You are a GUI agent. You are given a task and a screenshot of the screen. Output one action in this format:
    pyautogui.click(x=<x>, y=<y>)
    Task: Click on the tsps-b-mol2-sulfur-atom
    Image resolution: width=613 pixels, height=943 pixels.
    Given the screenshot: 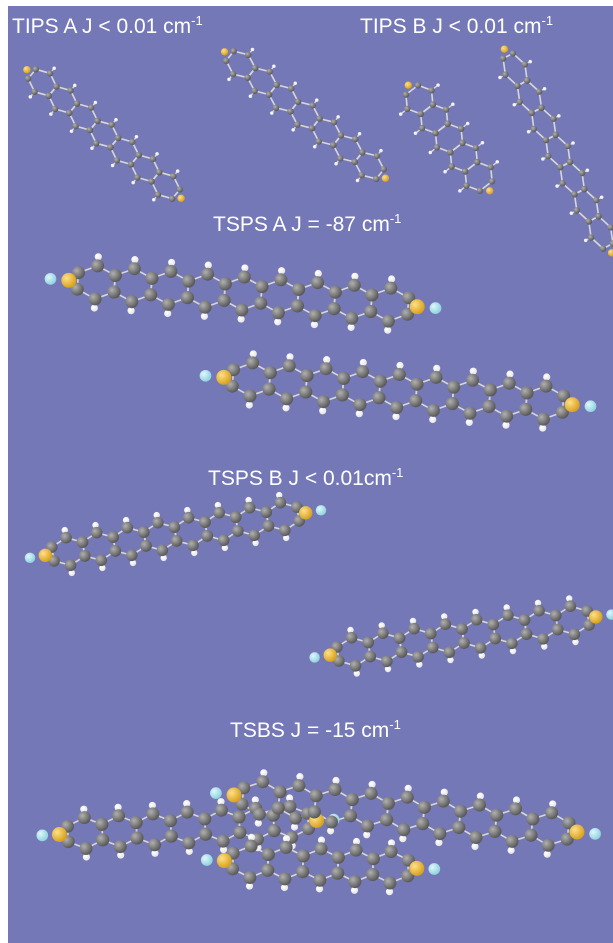 What is the action you would take?
    pyautogui.click(x=596, y=617)
    